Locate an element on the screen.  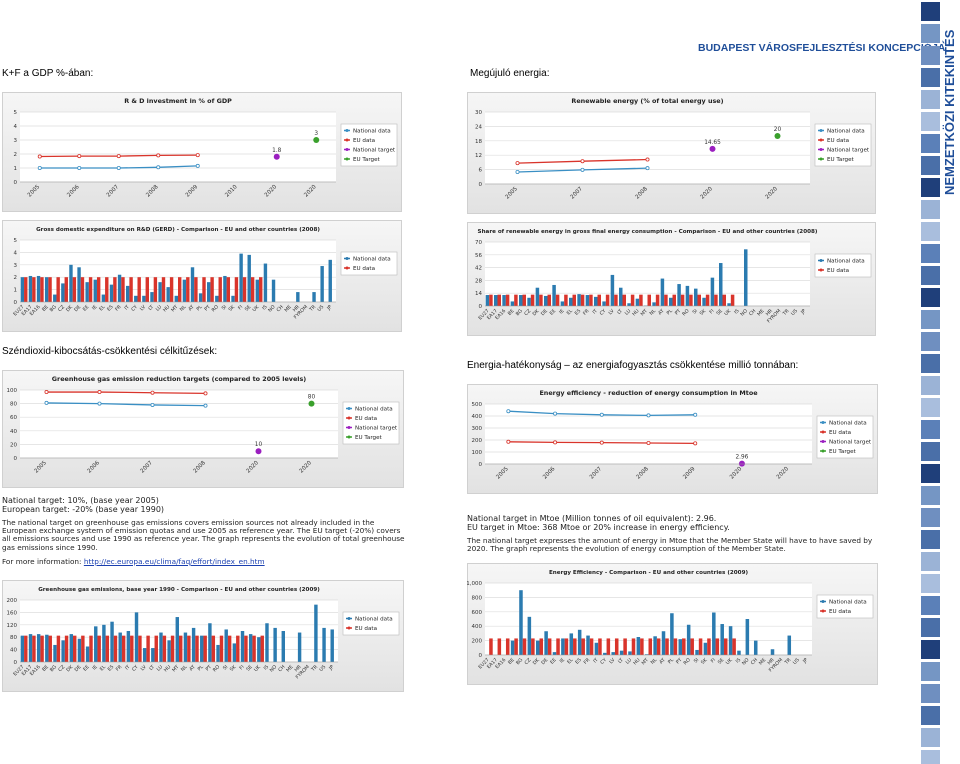
legend-label: National target is located at coordinates (848, 151).